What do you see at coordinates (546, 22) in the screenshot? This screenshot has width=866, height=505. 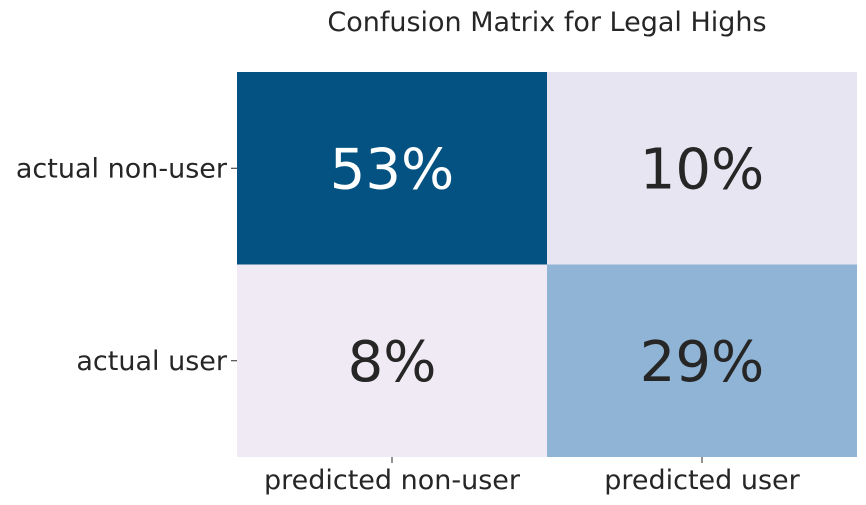 I see `chart-title: Confusion Matrix for Legal Highs` at bounding box center [546, 22].